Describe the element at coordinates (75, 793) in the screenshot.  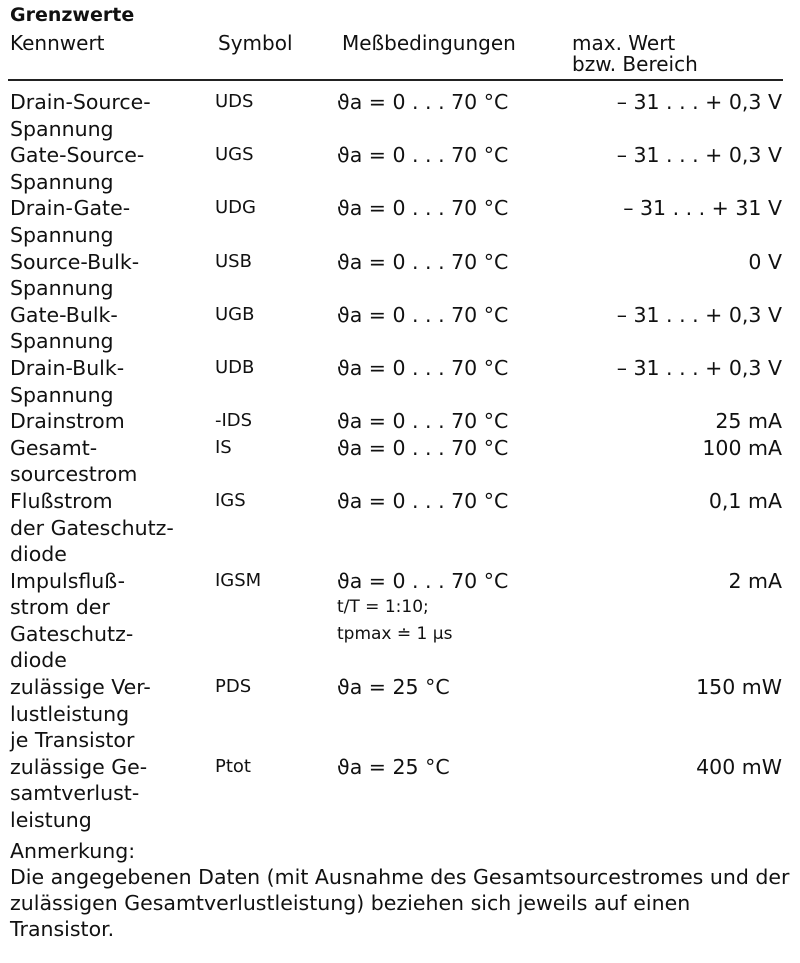
I see `kennwert-line: samtverlust-` at that location.